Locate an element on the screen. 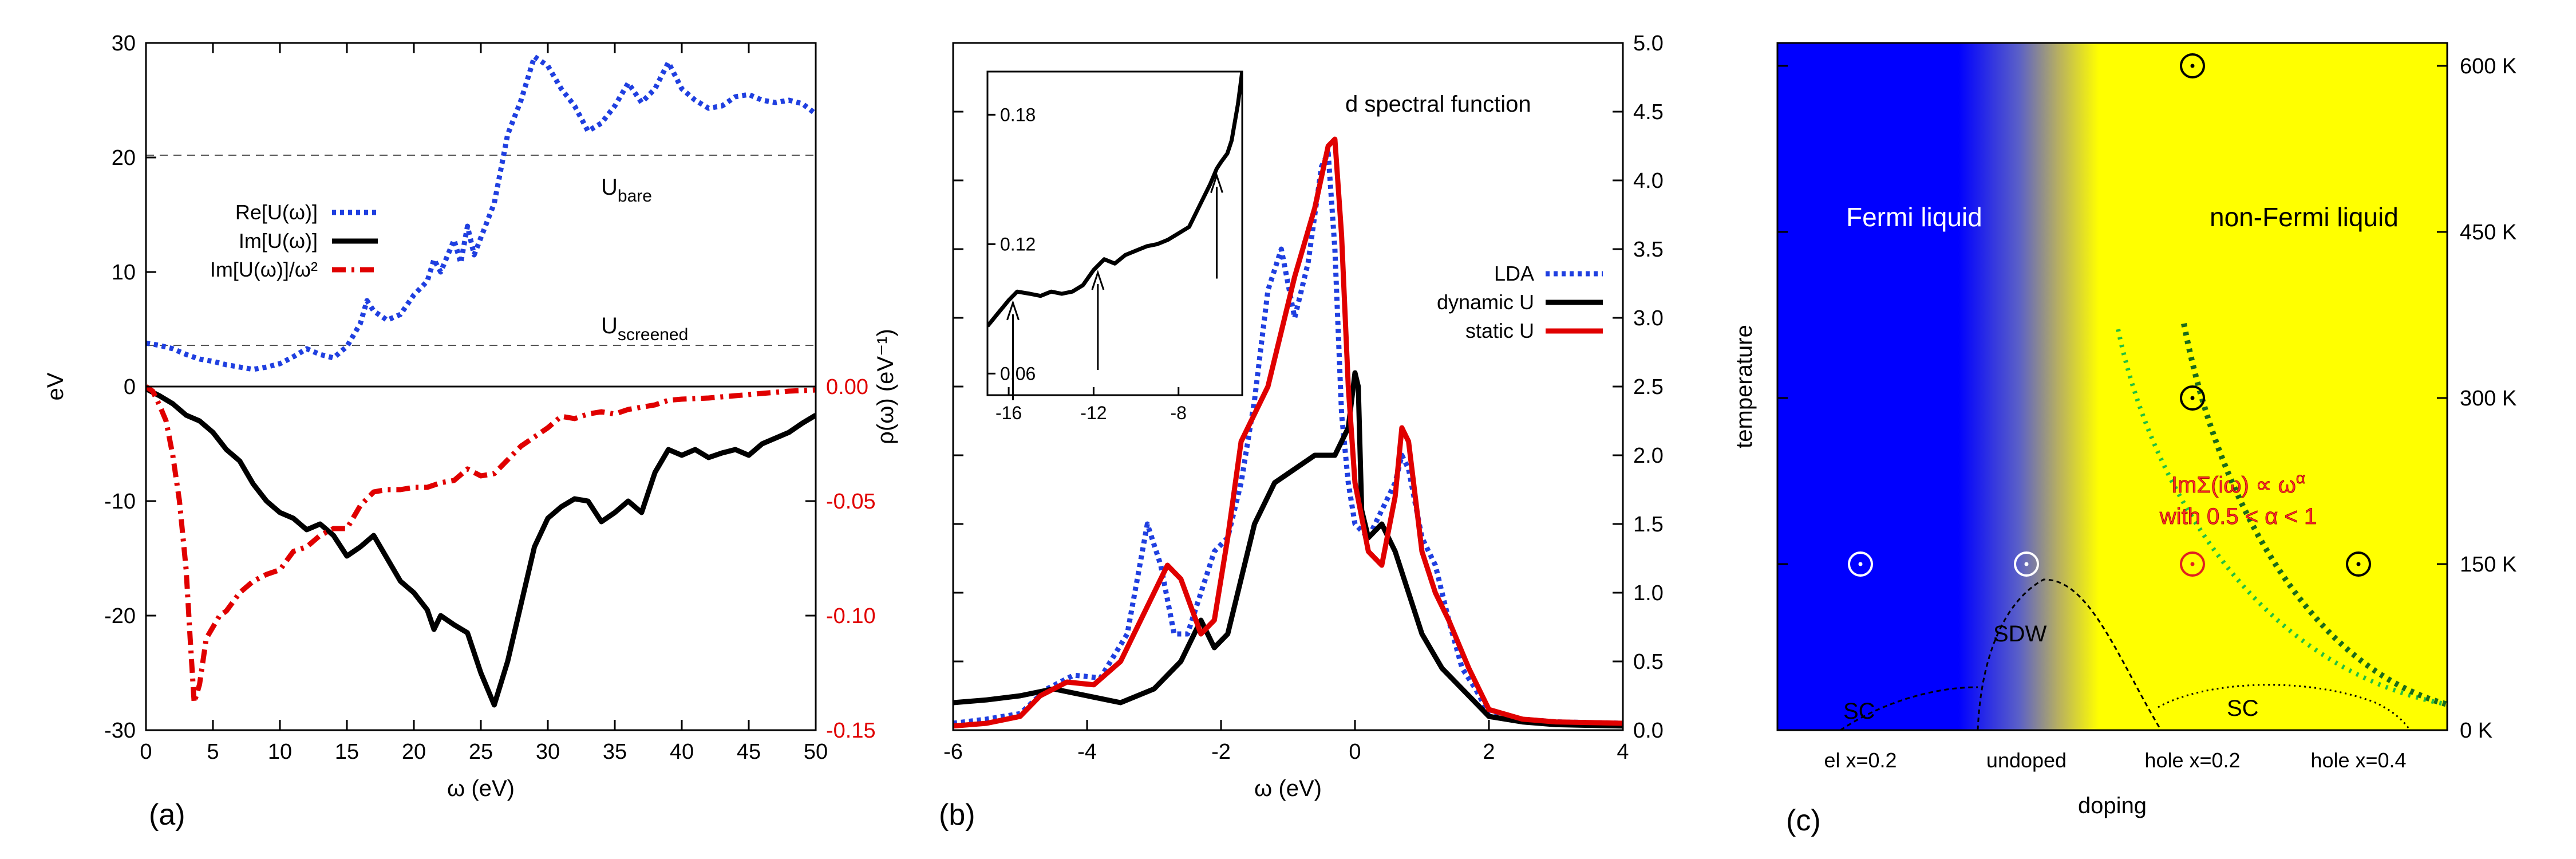  sc-dome-right is located at coordinates (2284, 707).